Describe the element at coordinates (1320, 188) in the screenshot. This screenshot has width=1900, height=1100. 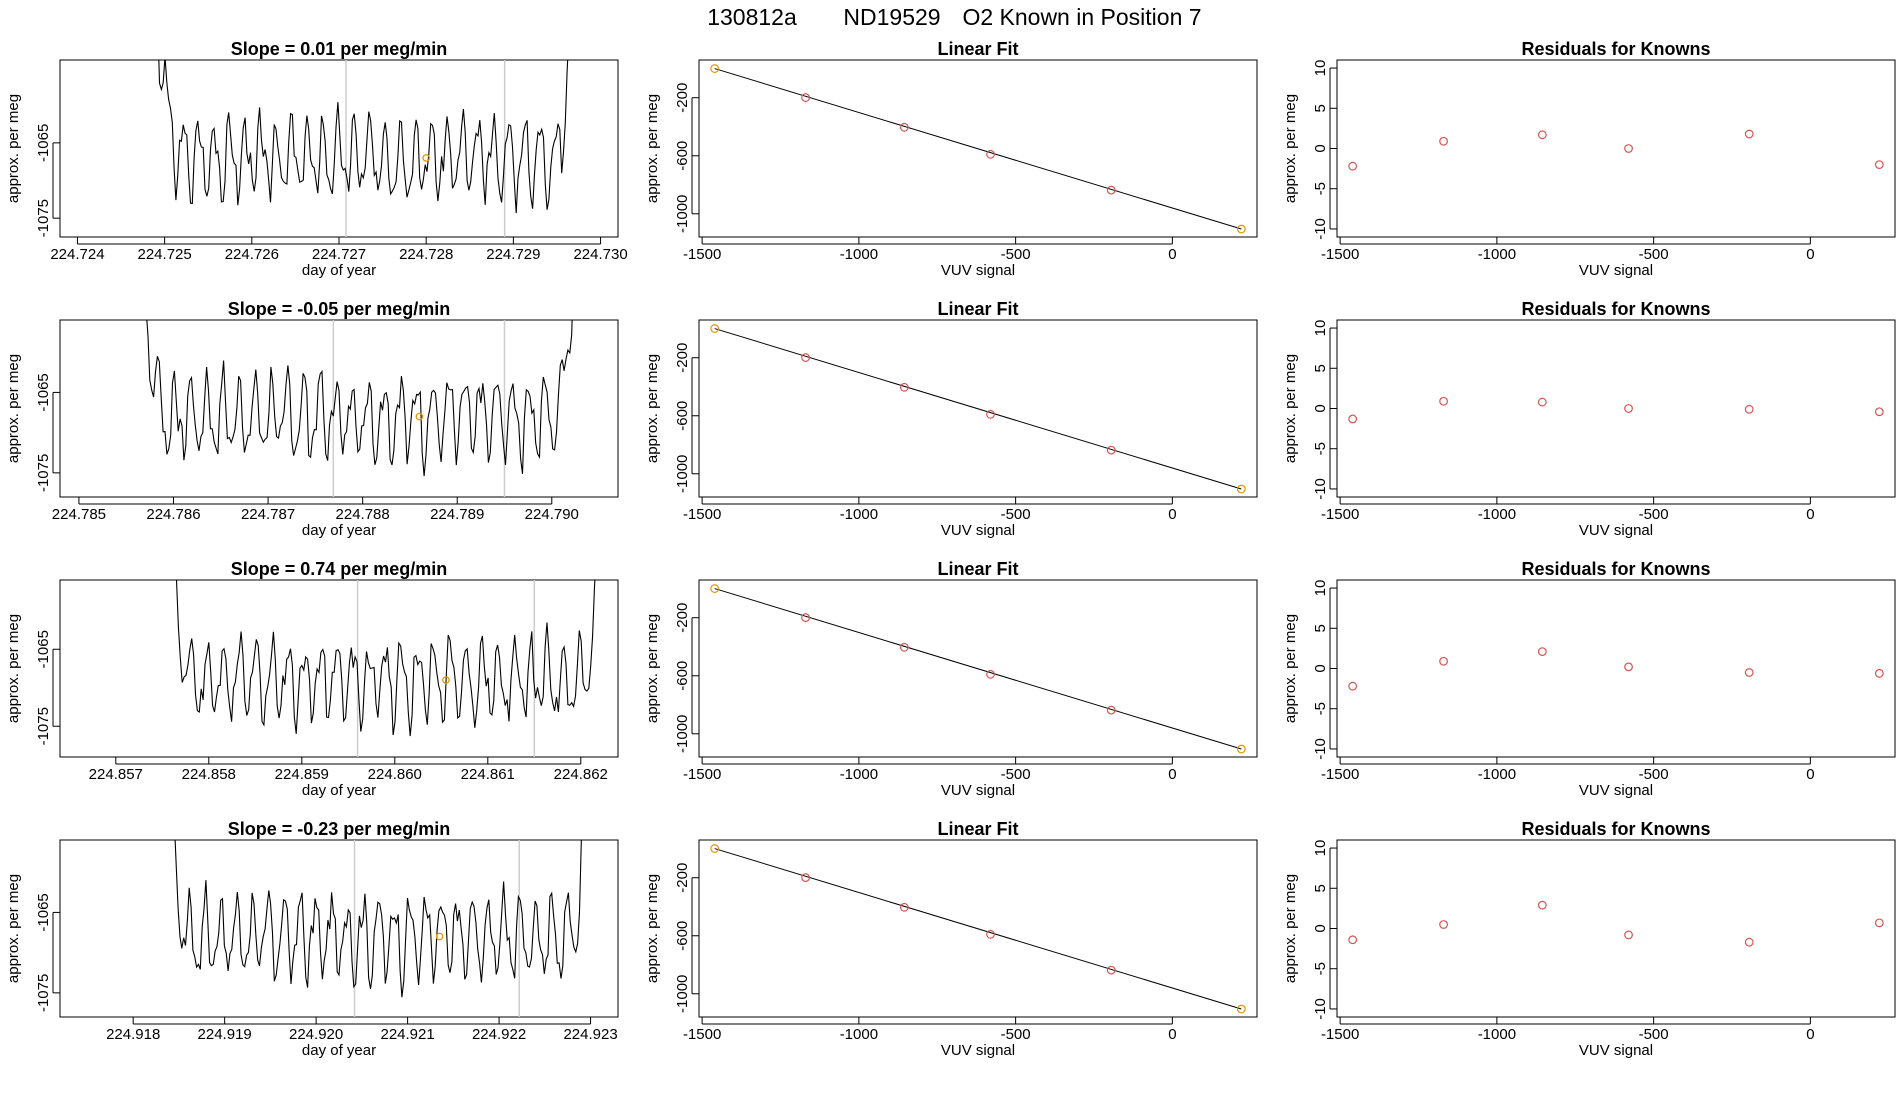
I see `y-tick-label: -5` at that location.